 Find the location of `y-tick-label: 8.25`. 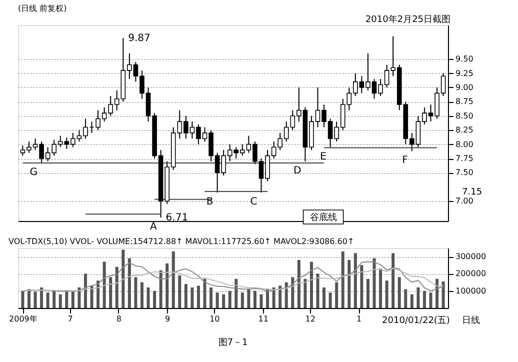

y-tick-label: 8.25 is located at coordinates (465, 130).